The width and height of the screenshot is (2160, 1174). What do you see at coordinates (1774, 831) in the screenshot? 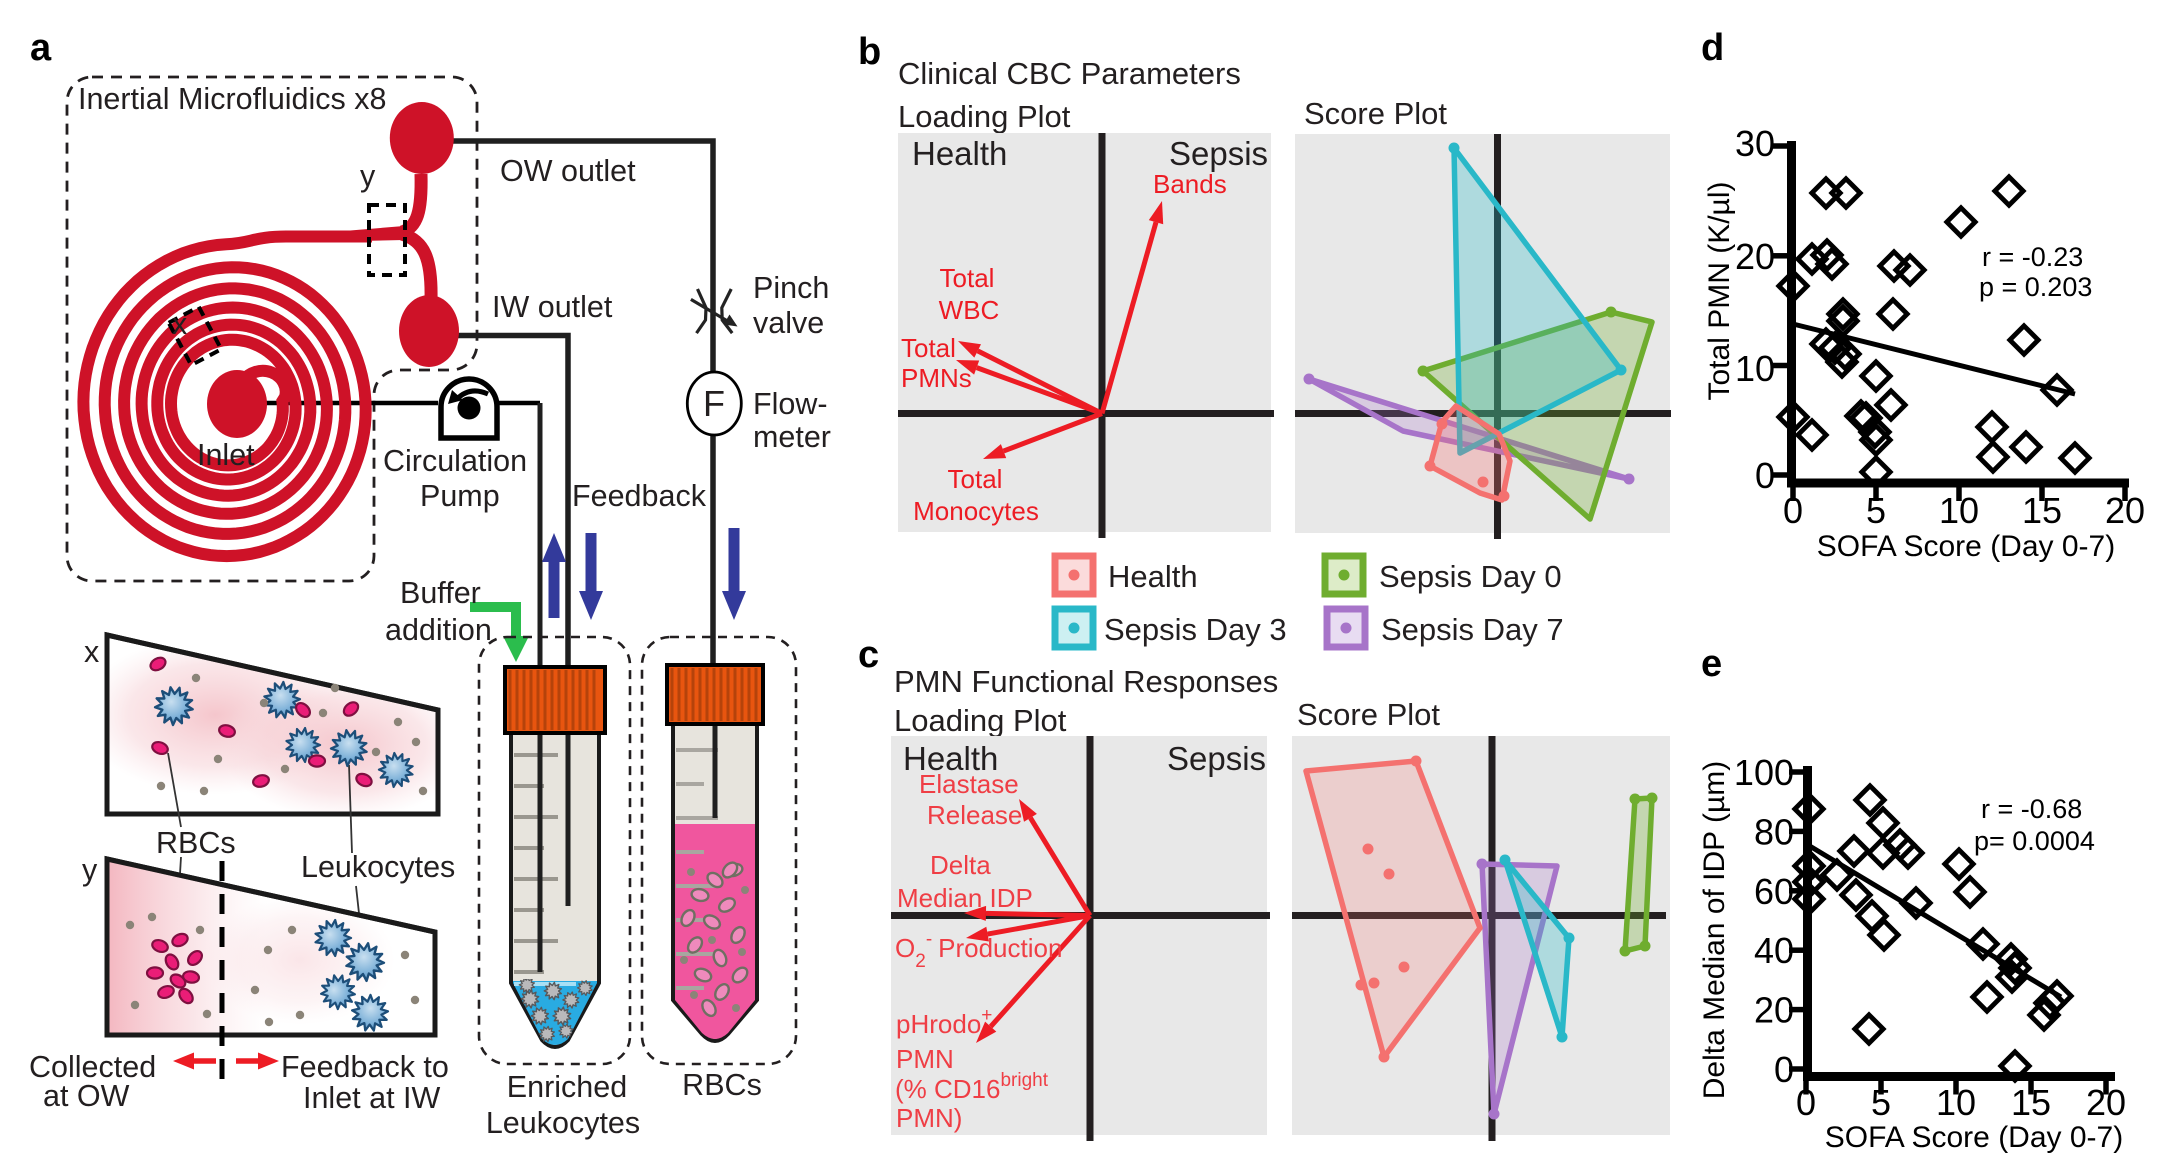
I see `svg-text: 80` at bounding box center [1774, 831].